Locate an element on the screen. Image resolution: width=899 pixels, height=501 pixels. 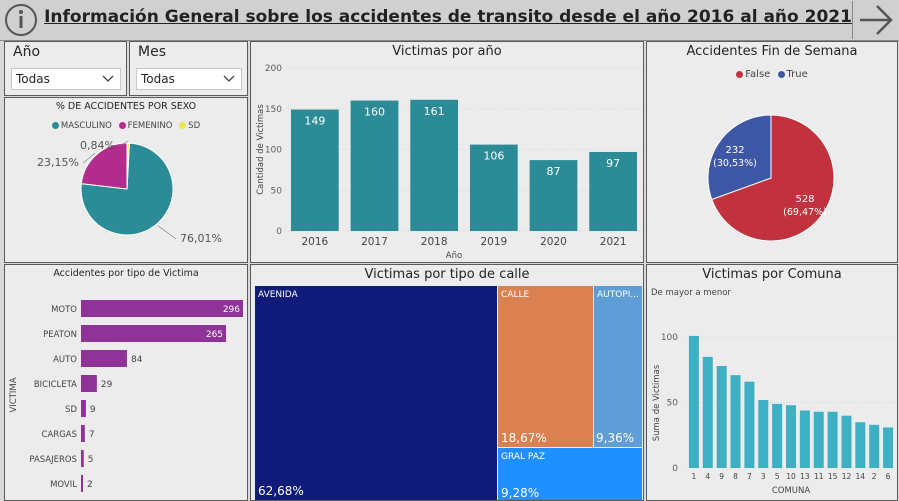
month-dropdown-value: Todas is located at coordinates (158, 79).